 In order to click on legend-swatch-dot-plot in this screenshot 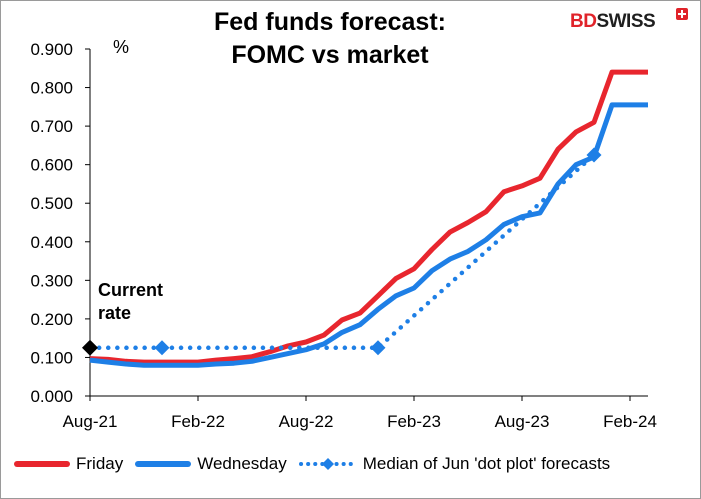, I will do `click(327, 464)`.